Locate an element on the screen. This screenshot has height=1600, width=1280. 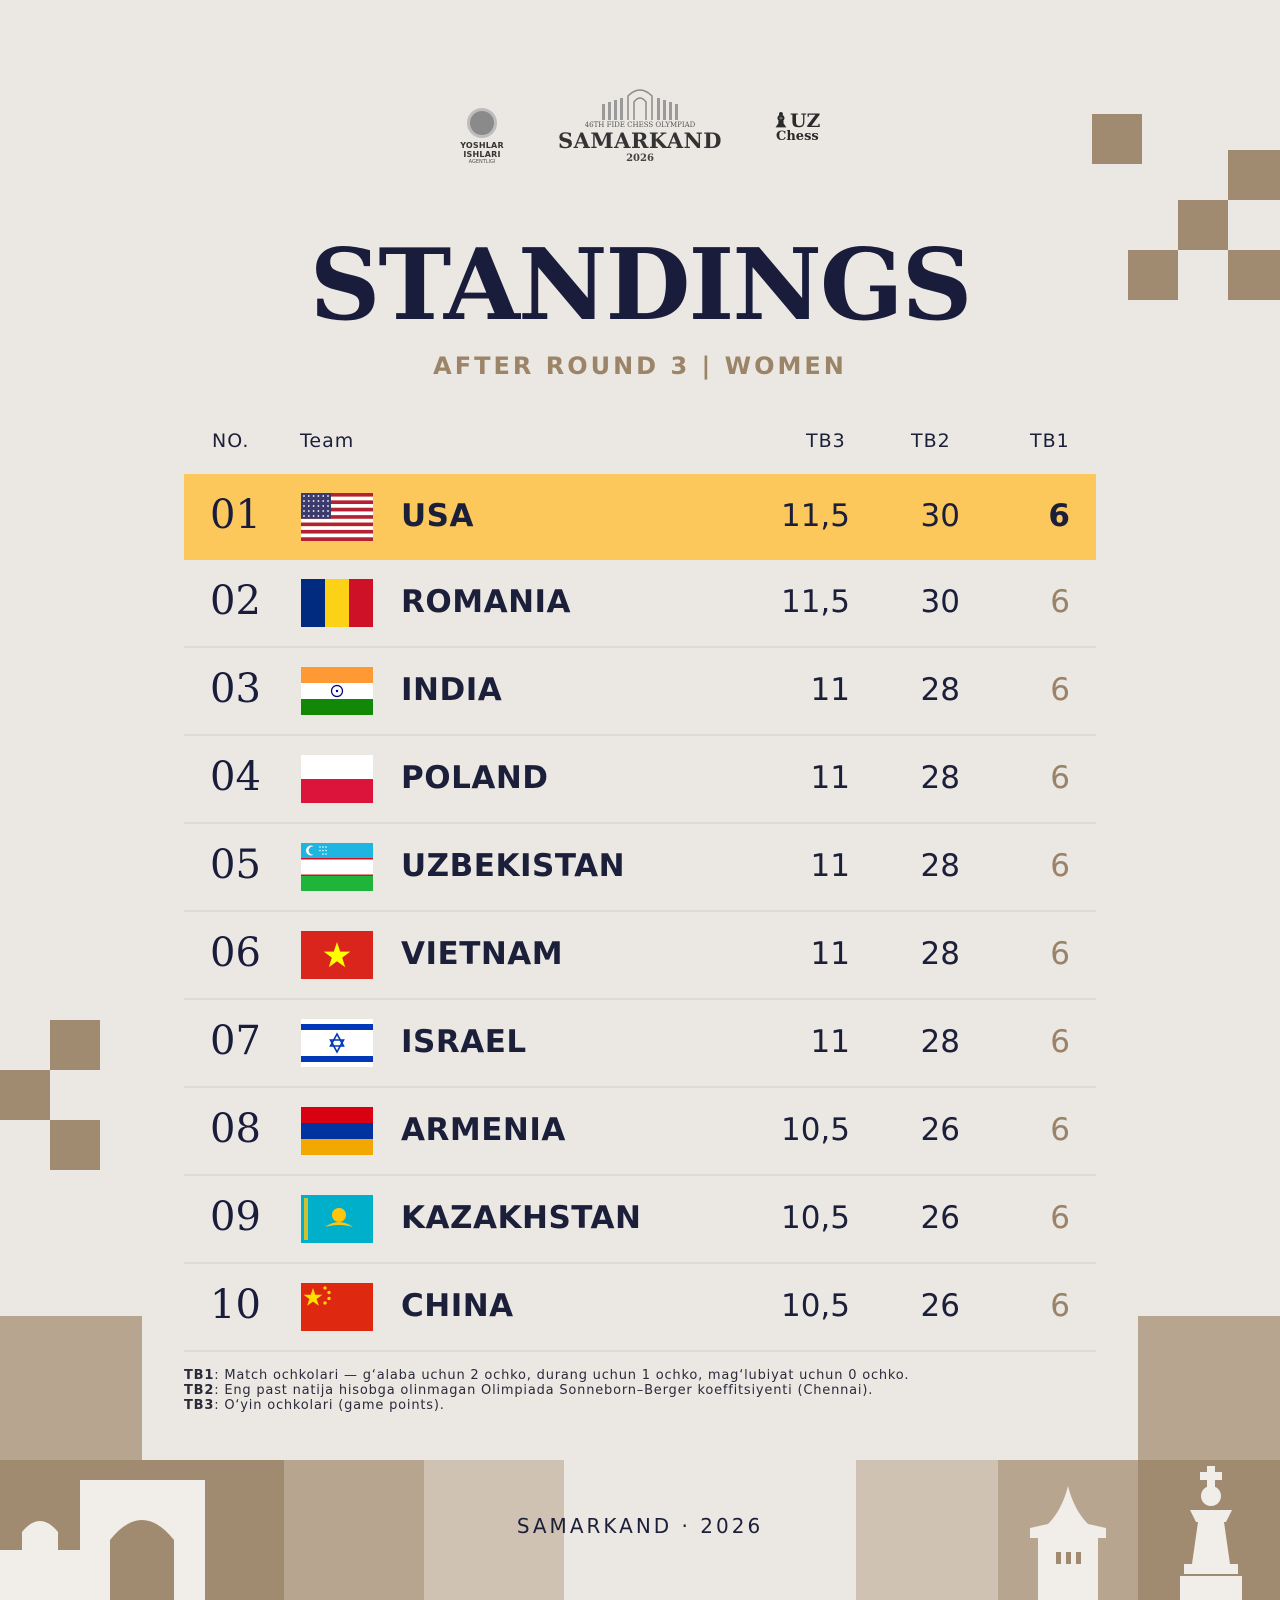
india-flag-icon is located at coordinates (337, 691).